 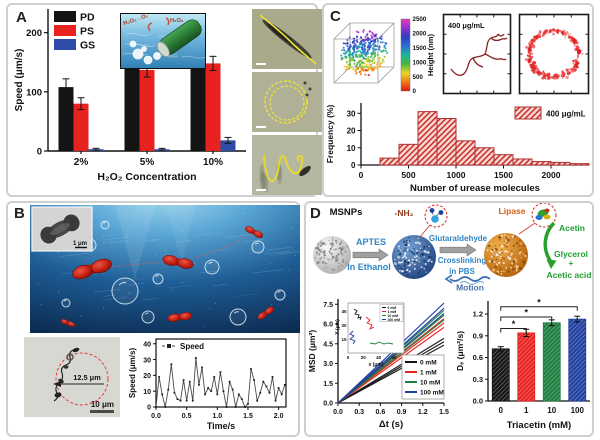 What do you see at coordinates (571, 263) in the screenshot?
I see `plus-label: +` at bounding box center [571, 263].